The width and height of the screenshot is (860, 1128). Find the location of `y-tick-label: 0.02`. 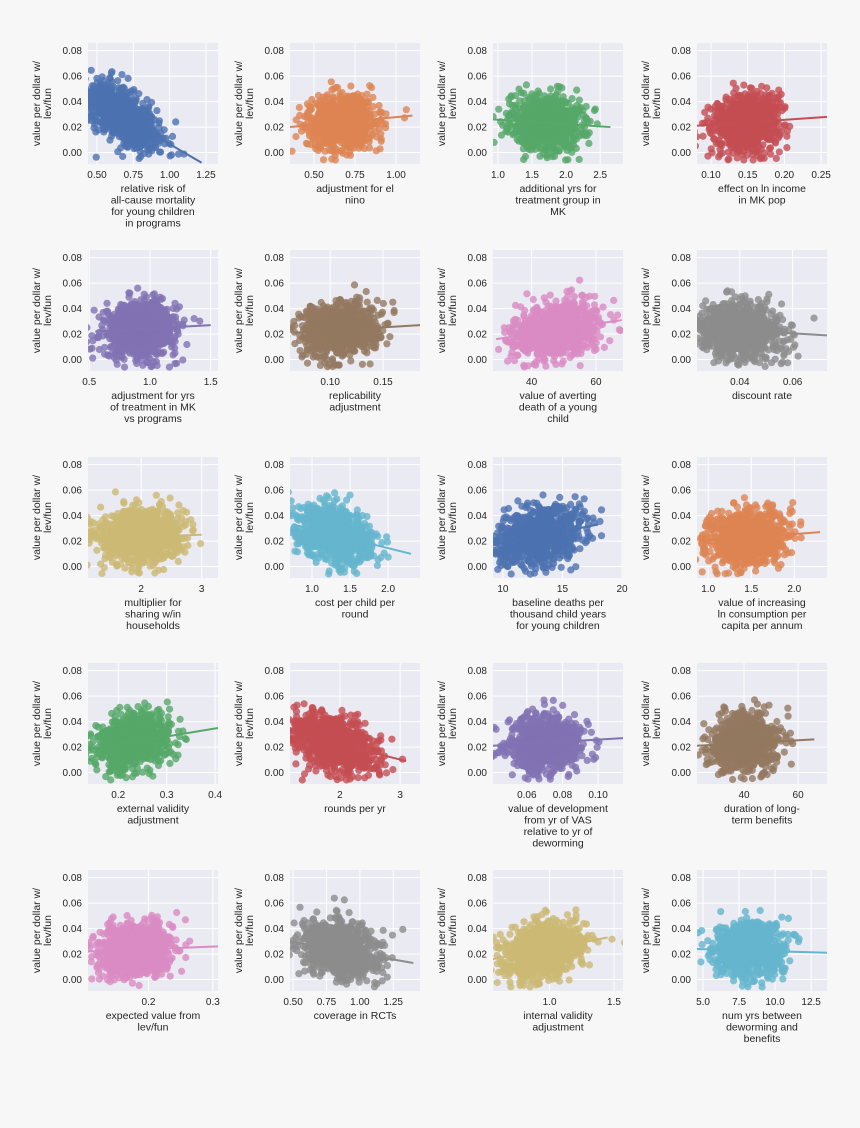

y-tick-label: 0.02 is located at coordinates (682, 128).